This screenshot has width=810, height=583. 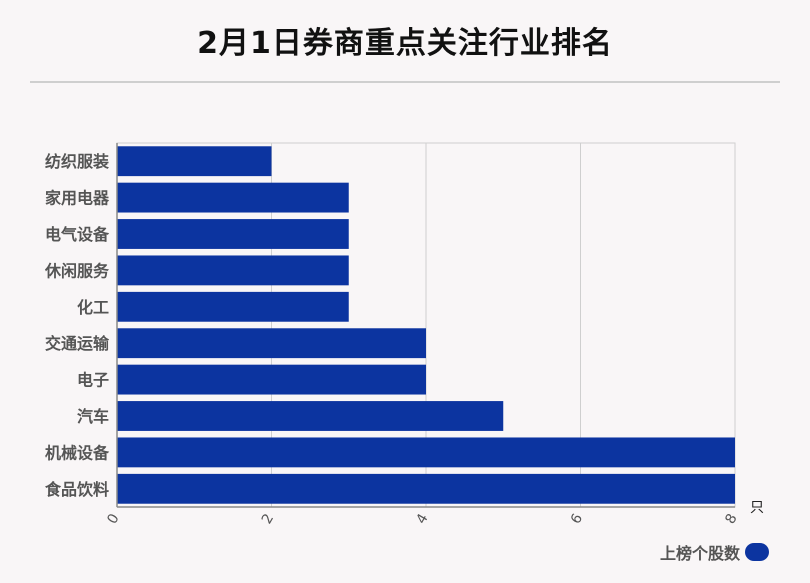 What do you see at coordinates (757, 508) in the screenshot?
I see `x-unit-label: 只` at bounding box center [757, 508].